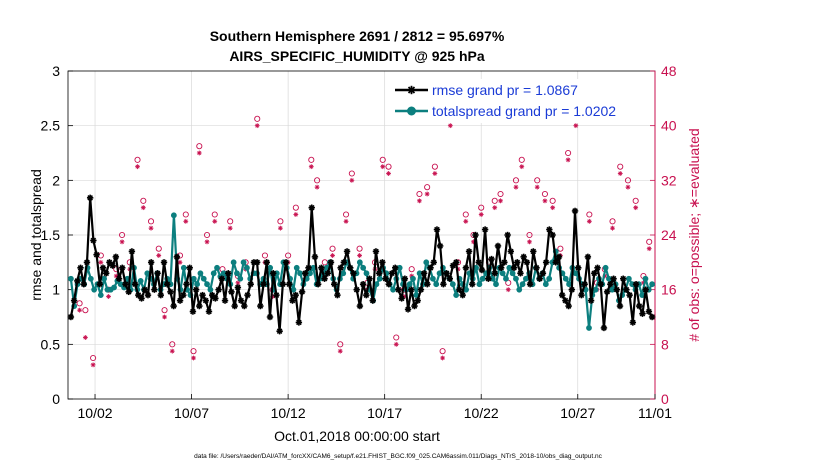 Image resolution: width=830 pixels, height=470 pixels. I want to click on x-tick-label-1: 10/07, so click(191, 413).